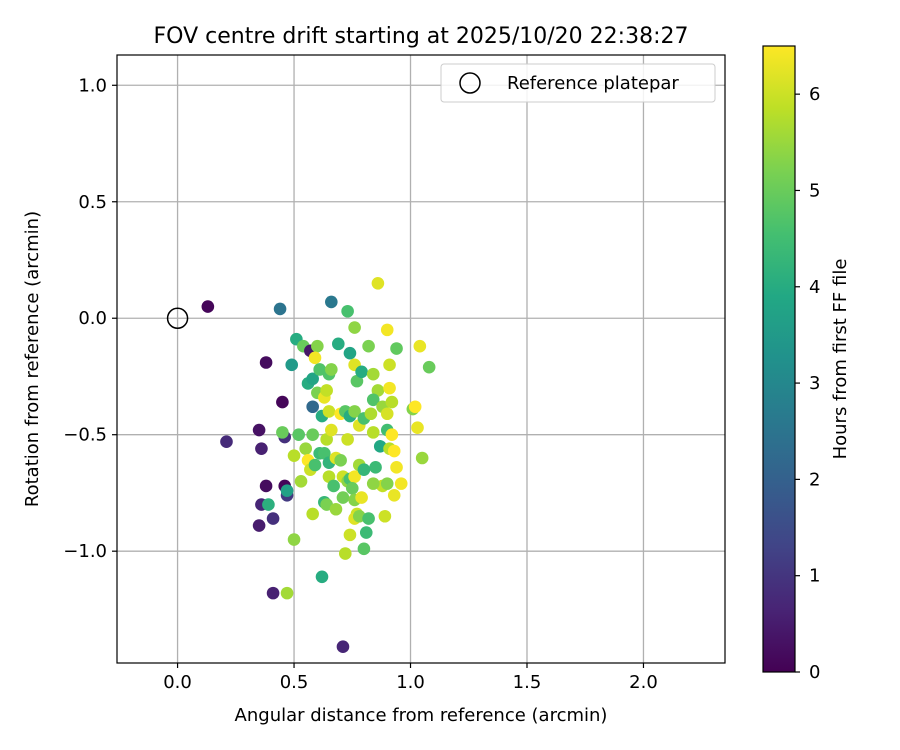  I want to click on y-tick-label: 0.0, so click(92, 318).